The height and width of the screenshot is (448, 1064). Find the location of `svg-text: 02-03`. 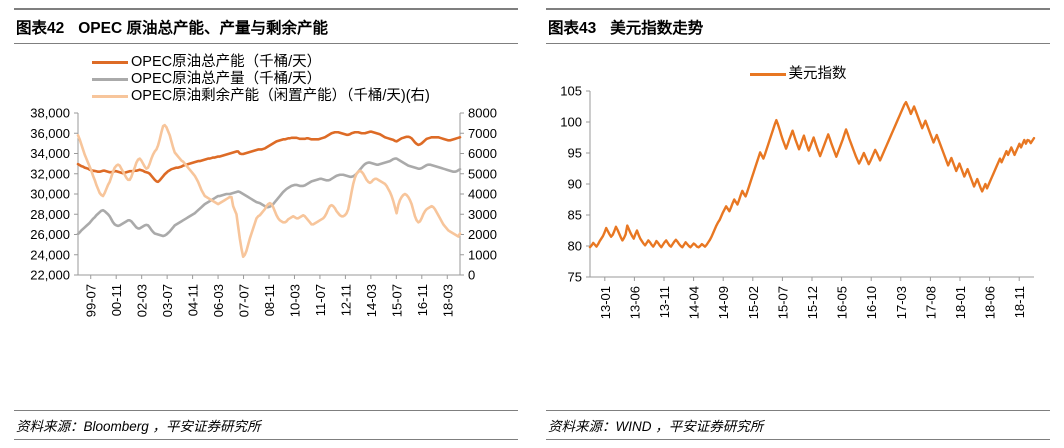

svg-text: 02-03 is located at coordinates (142, 300).